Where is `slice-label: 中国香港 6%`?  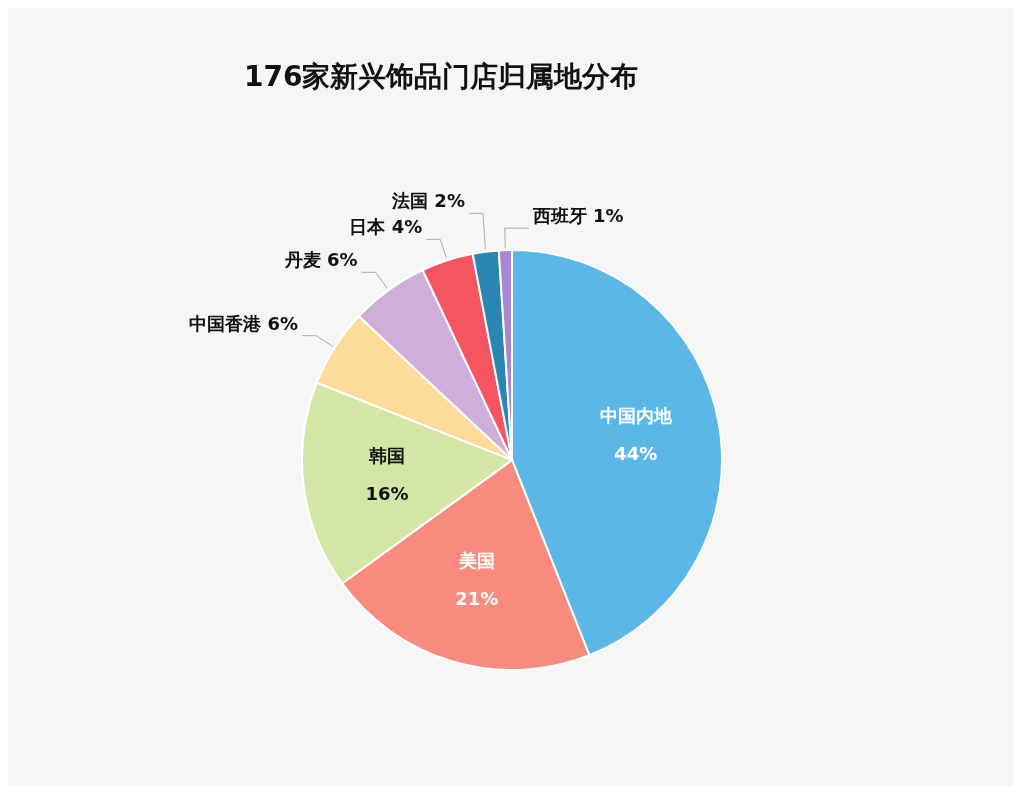 slice-label: 中国香港 6% is located at coordinates (244, 323).